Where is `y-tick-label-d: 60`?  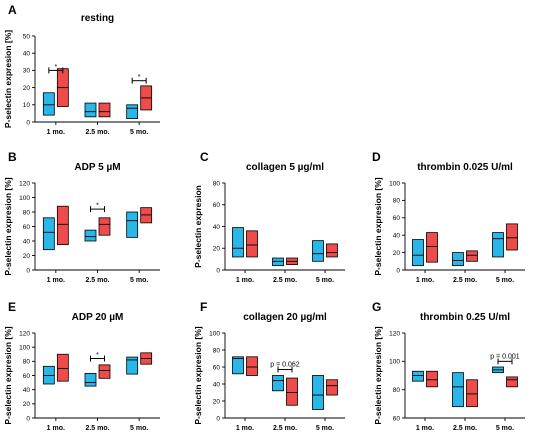 y-tick-label-d: 60 is located at coordinates (397, 218).